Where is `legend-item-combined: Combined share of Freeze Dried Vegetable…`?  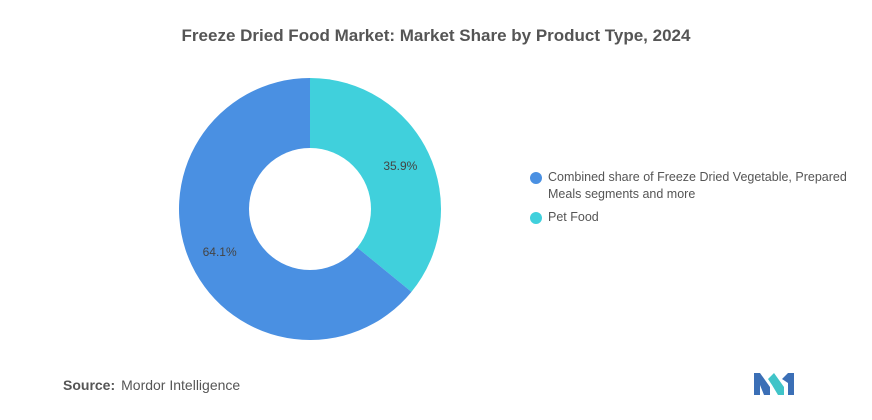 legend-item-combined: Combined share of Freeze Dried Vegetable… is located at coordinates (690, 186).